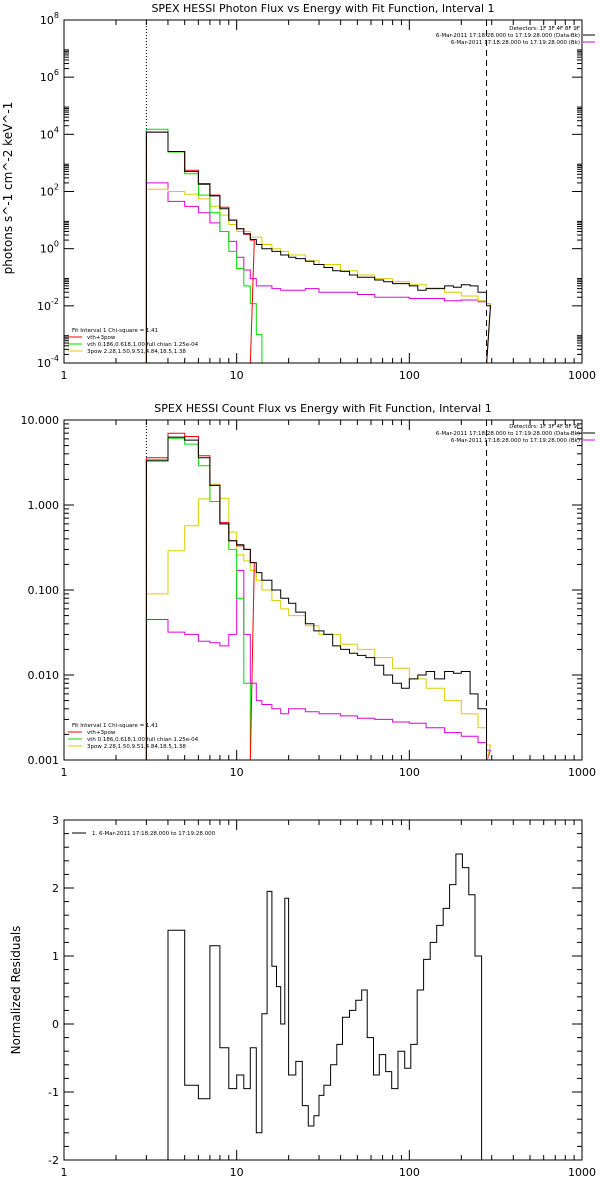 The image size is (600, 1200). What do you see at coordinates (55, 956) in the screenshot?
I see `y-tick-label: 1` at bounding box center [55, 956].